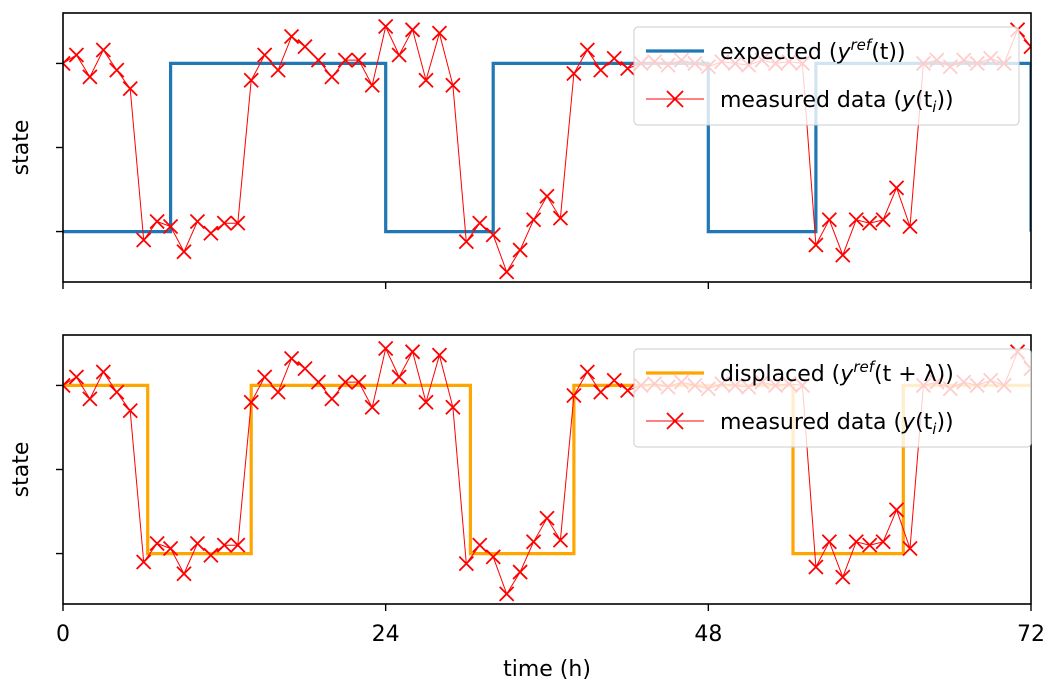  Describe the element at coordinates (63, 634) in the screenshot. I see `x-tick-label: 0` at that location.